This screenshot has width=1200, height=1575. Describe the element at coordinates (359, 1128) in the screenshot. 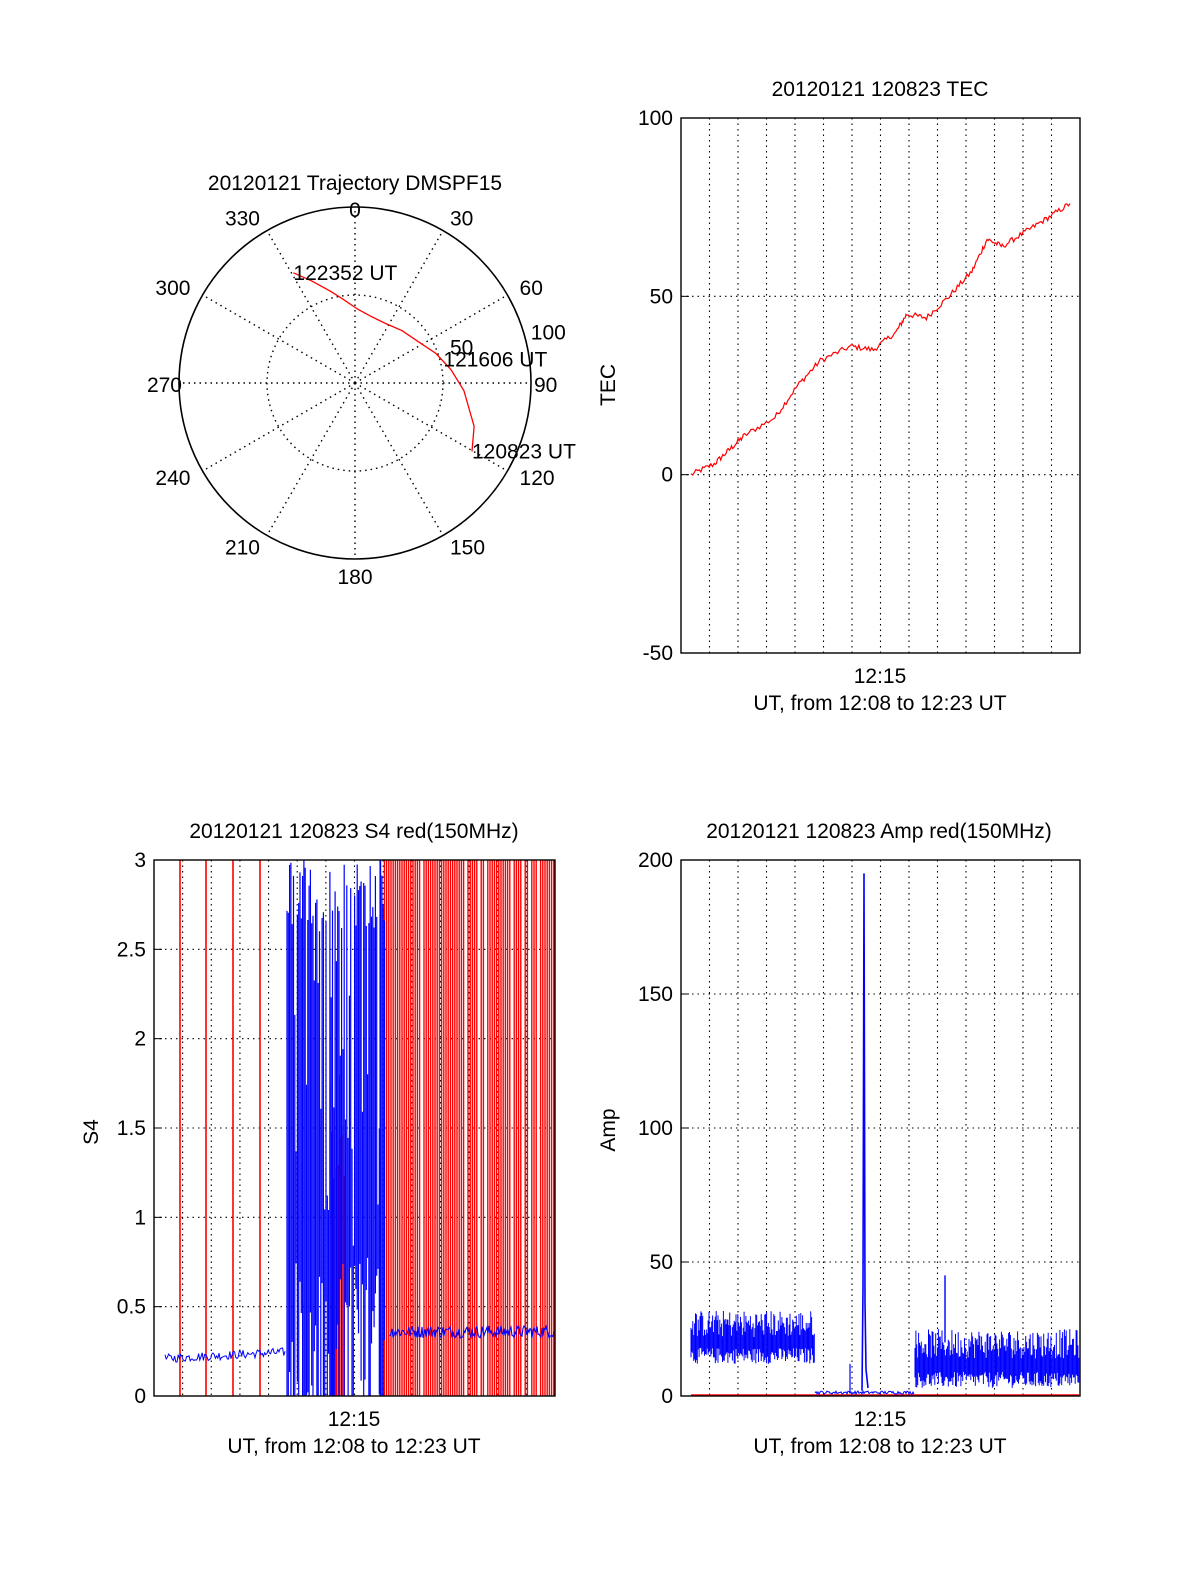

I see `s4-series` at that location.